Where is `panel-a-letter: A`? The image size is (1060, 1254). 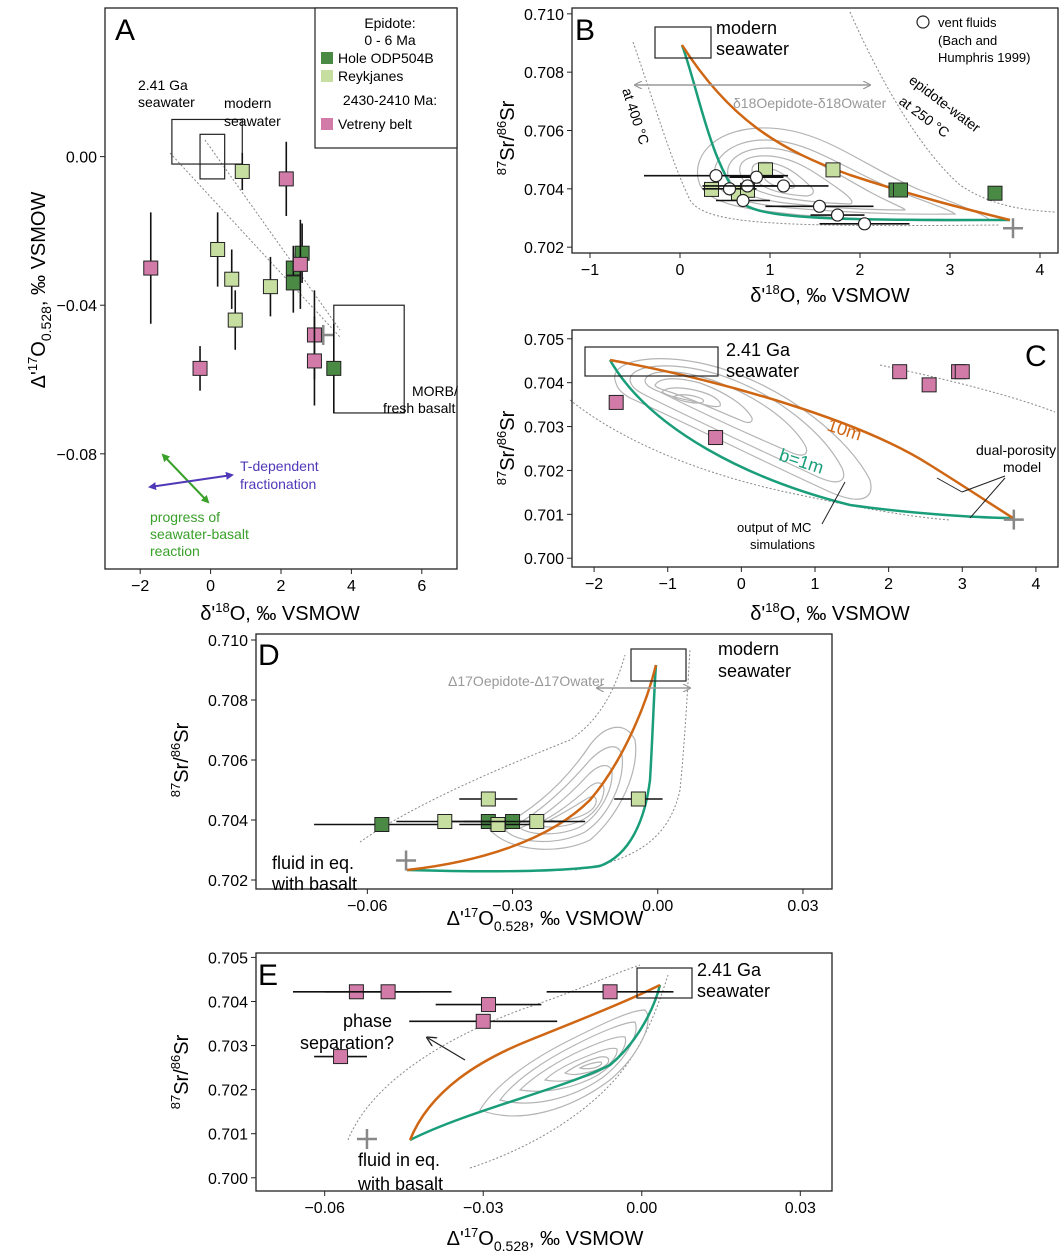 panel-a-letter: A is located at coordinates (125, 30).